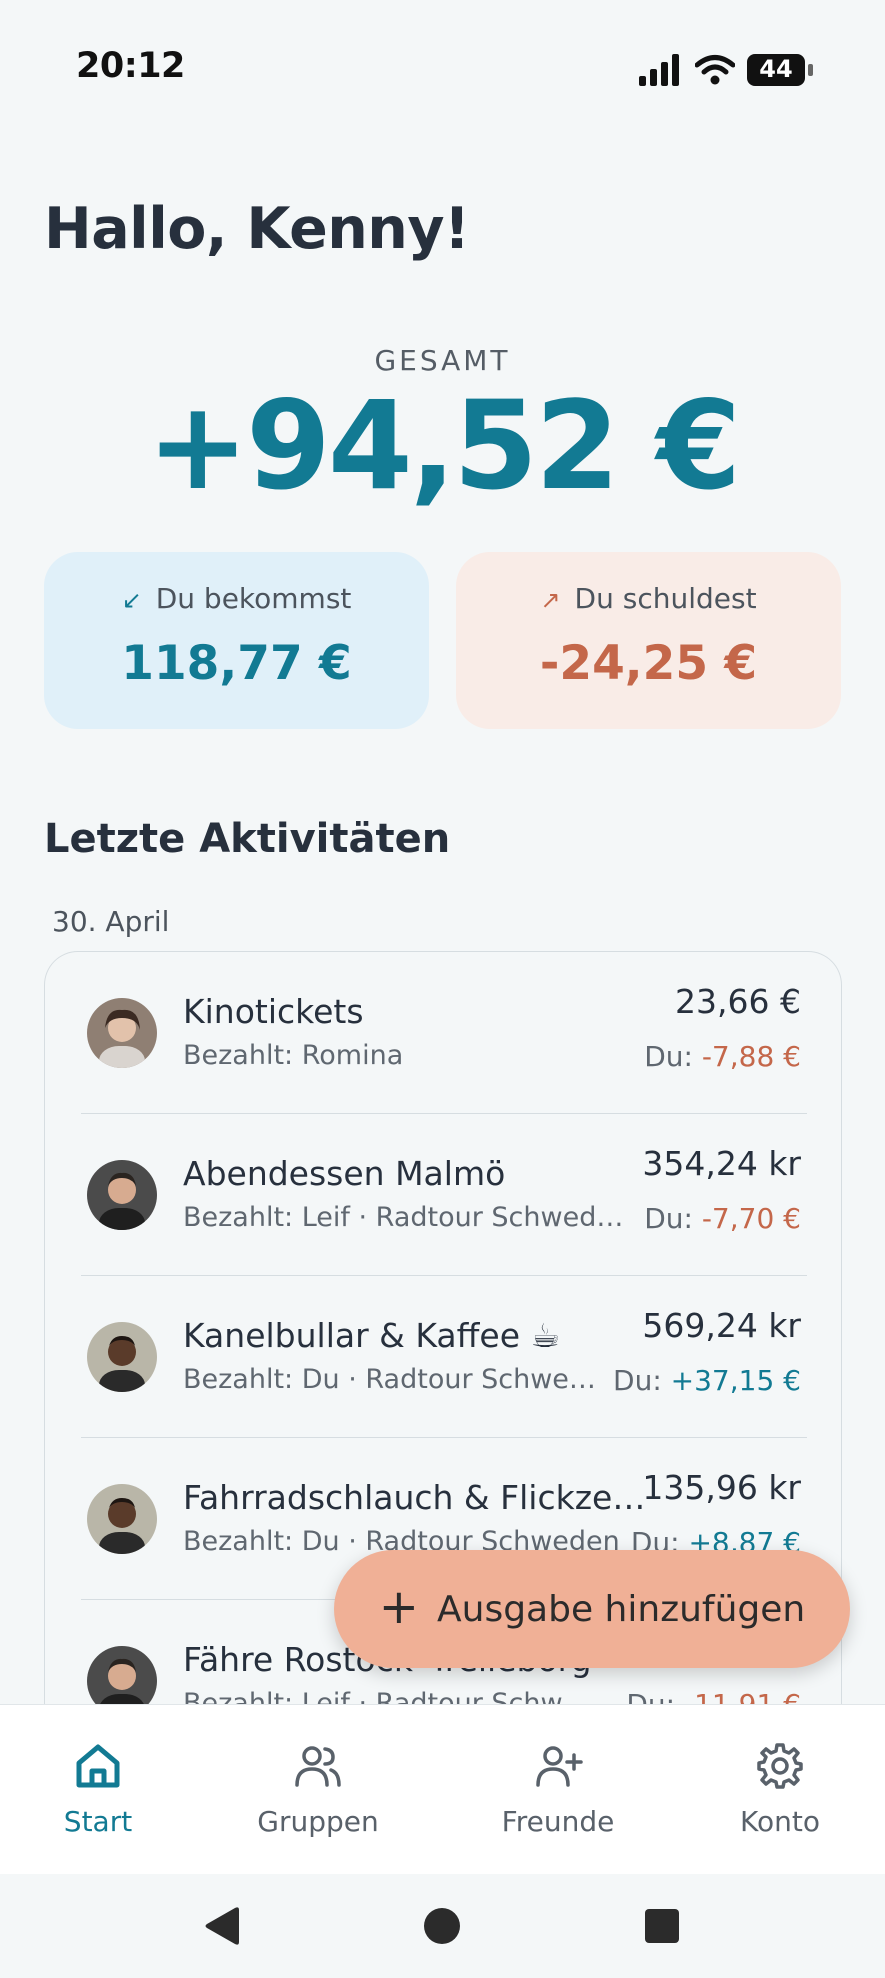 This screenshot has width=885, height=1978. Describe the element at coordinates (372, 1335) in the screenshot. I see `activity-title: Kanelbullar & Kaffee ☕` at that location.